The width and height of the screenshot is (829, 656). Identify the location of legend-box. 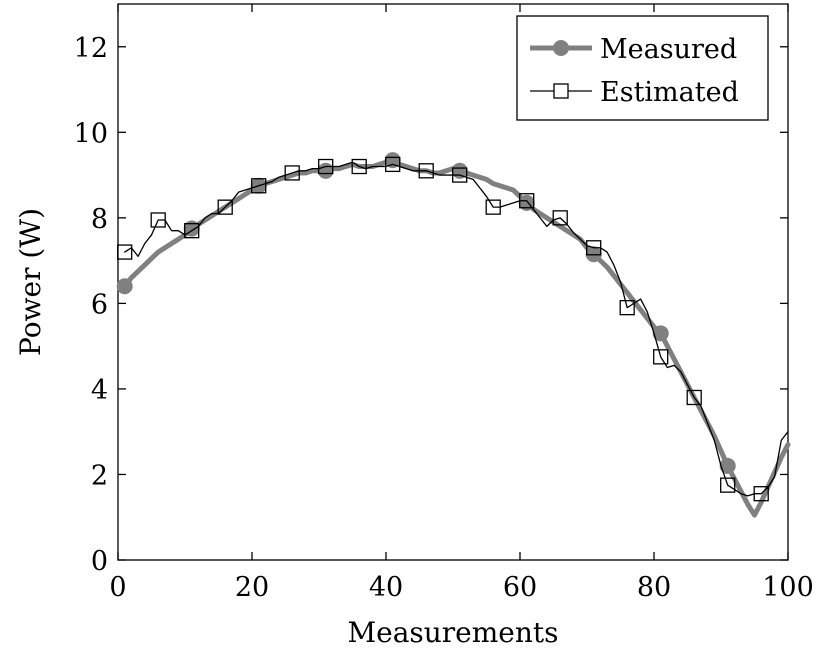
(642, 68).